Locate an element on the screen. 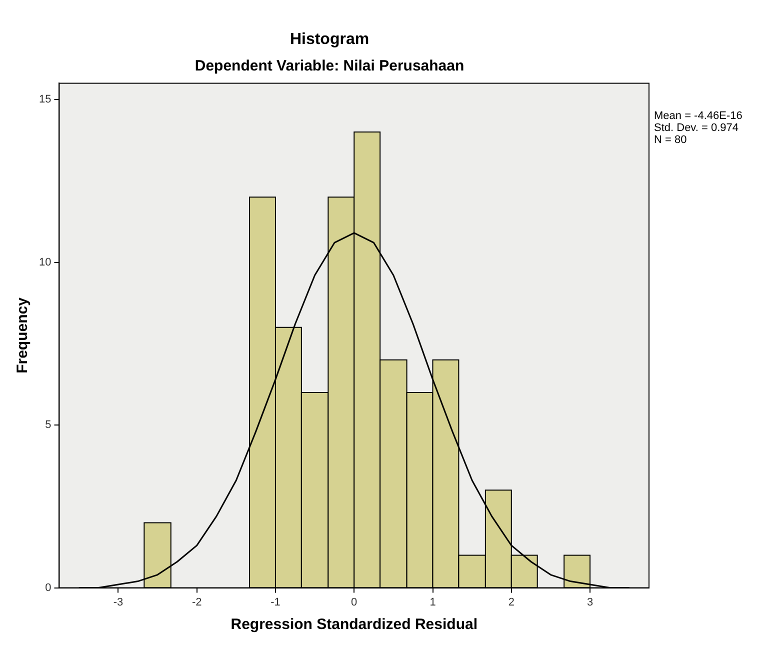  text: N = 80 is located at coordinates (671, 140).